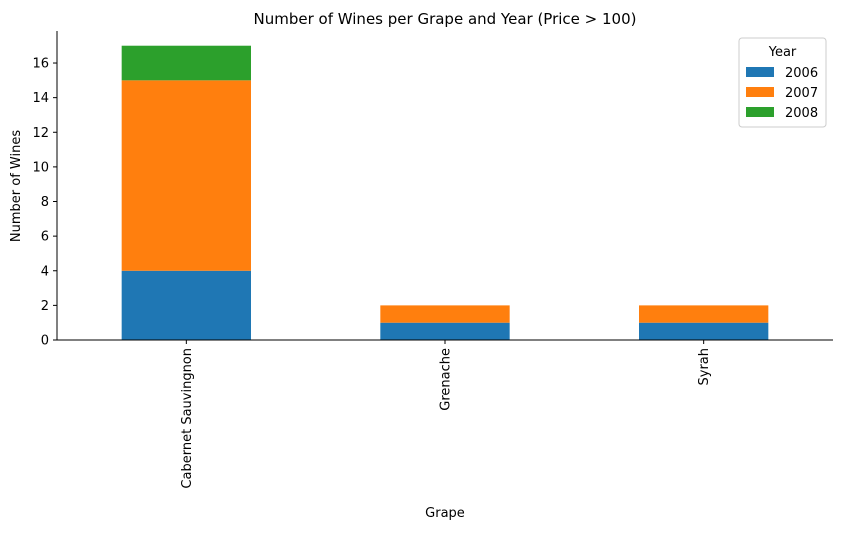 This screenshot has height=534, width=842. What do you see at coordinates (760, 72) in the screenshot?
I see `legend-swatch-2006` at bounding box center [760, 72].